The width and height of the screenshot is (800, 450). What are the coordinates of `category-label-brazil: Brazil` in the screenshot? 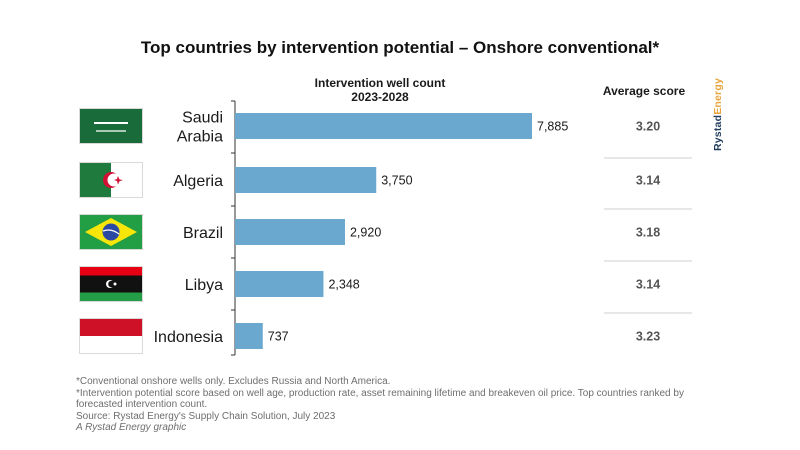 It's located at (203, 233).